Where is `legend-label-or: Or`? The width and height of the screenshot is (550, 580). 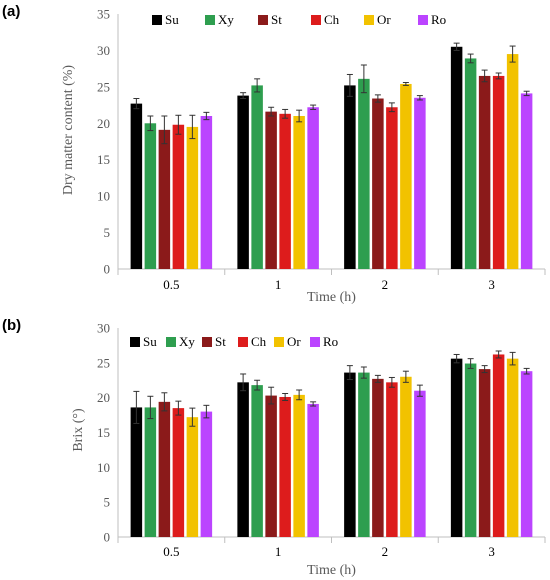
legend-label-or: Or is located at coordinates (384, 19).